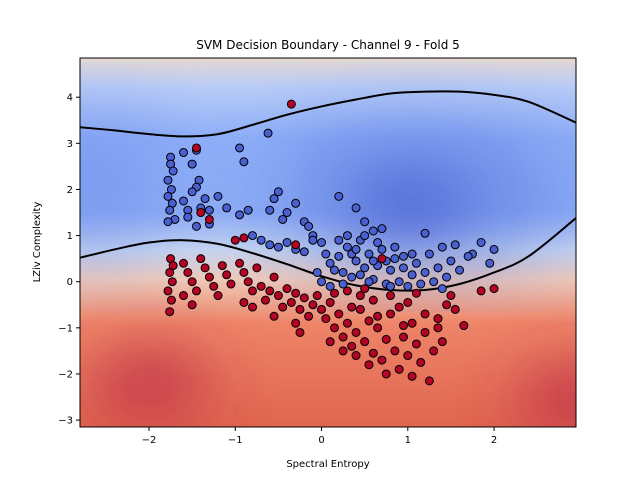  What do you see at coordinates (37, 242) in the screenshot?
I see `y-axis-title: LZiv Complexity` at bounding box center [37, 242].